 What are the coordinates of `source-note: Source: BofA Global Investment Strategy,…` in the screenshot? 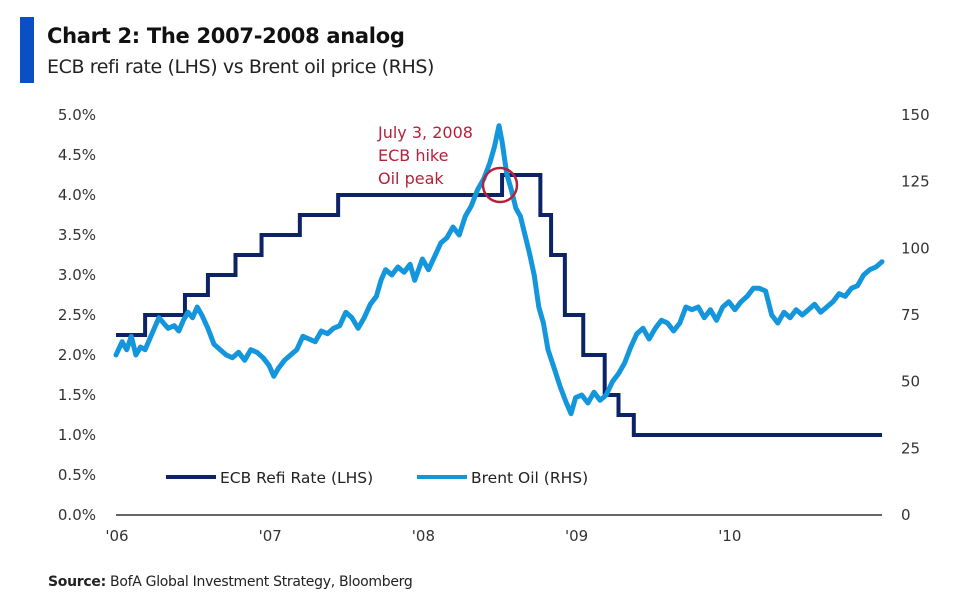 It's located at (230, 582).